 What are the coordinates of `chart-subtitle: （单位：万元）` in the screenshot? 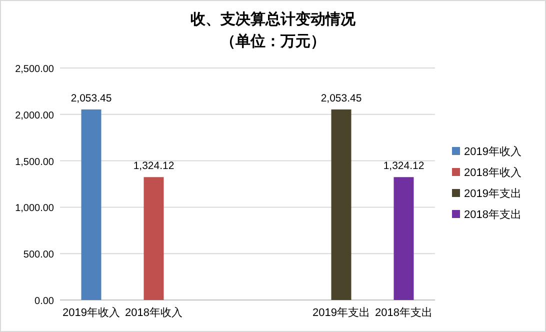 It's located at (273, 41).